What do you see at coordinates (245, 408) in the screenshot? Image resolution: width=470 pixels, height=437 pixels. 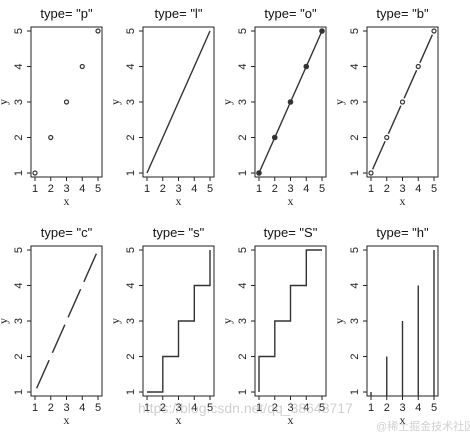 I see `watermark-url: https://blog.csdn.net/qq_38648717` at bounding box center [245, 408].